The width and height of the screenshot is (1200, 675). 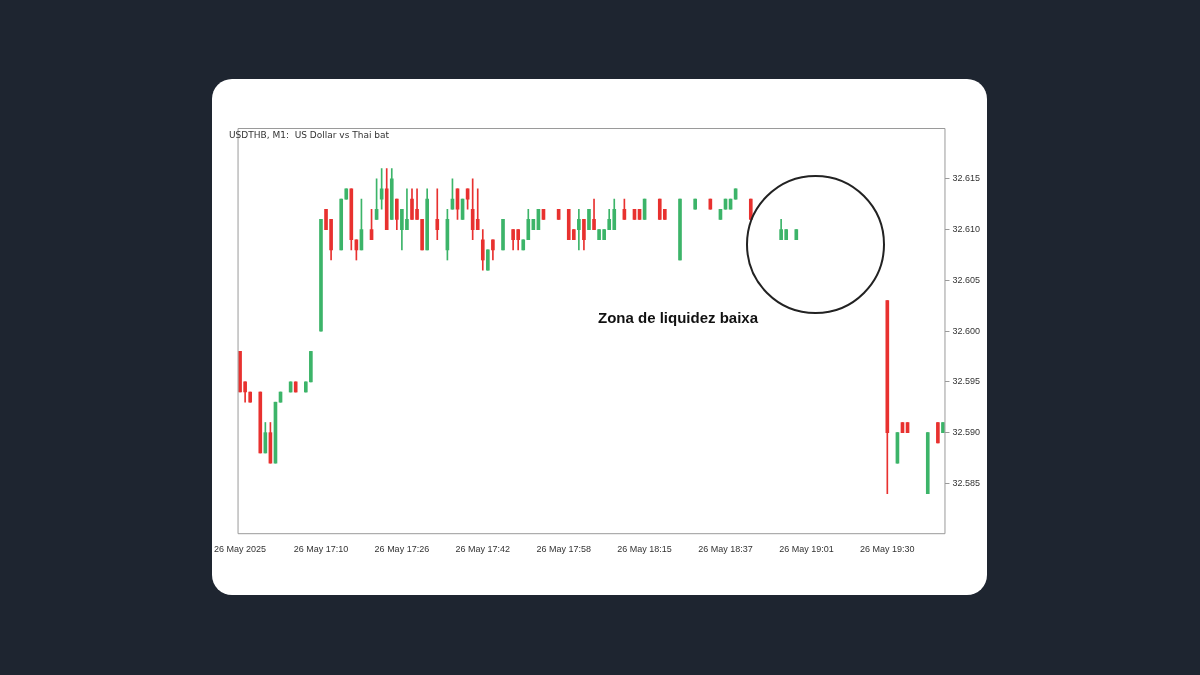 I want to click on x-tick-label: 26 May 19:01, so click(x=806, y=549).